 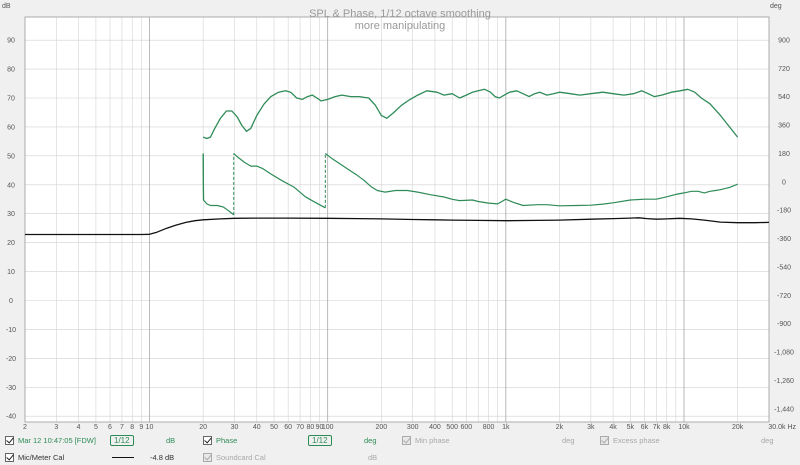 What do you see at coordinates (320, 427) in the screenshot?
I see `x-tick-label: 90` at bounding box center [320, 427].